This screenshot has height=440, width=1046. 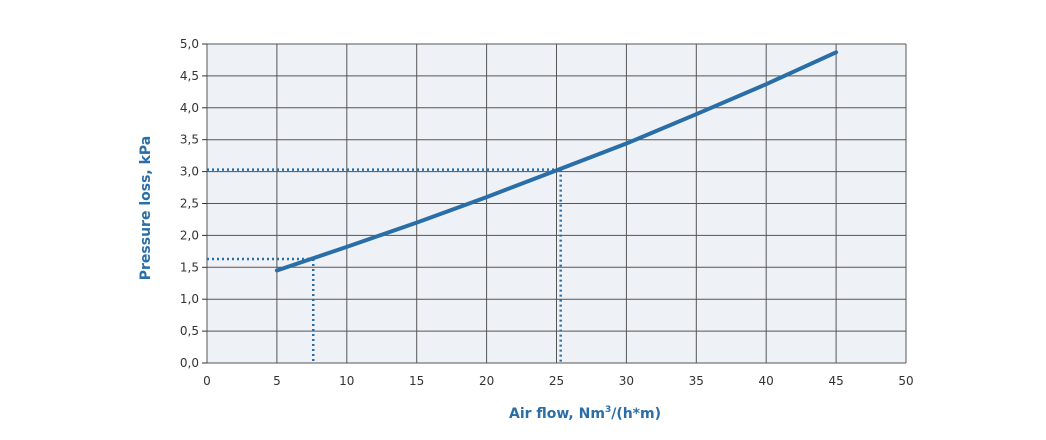 I want to click on y-tick-label: 4,0, so click(x=189, y=108).